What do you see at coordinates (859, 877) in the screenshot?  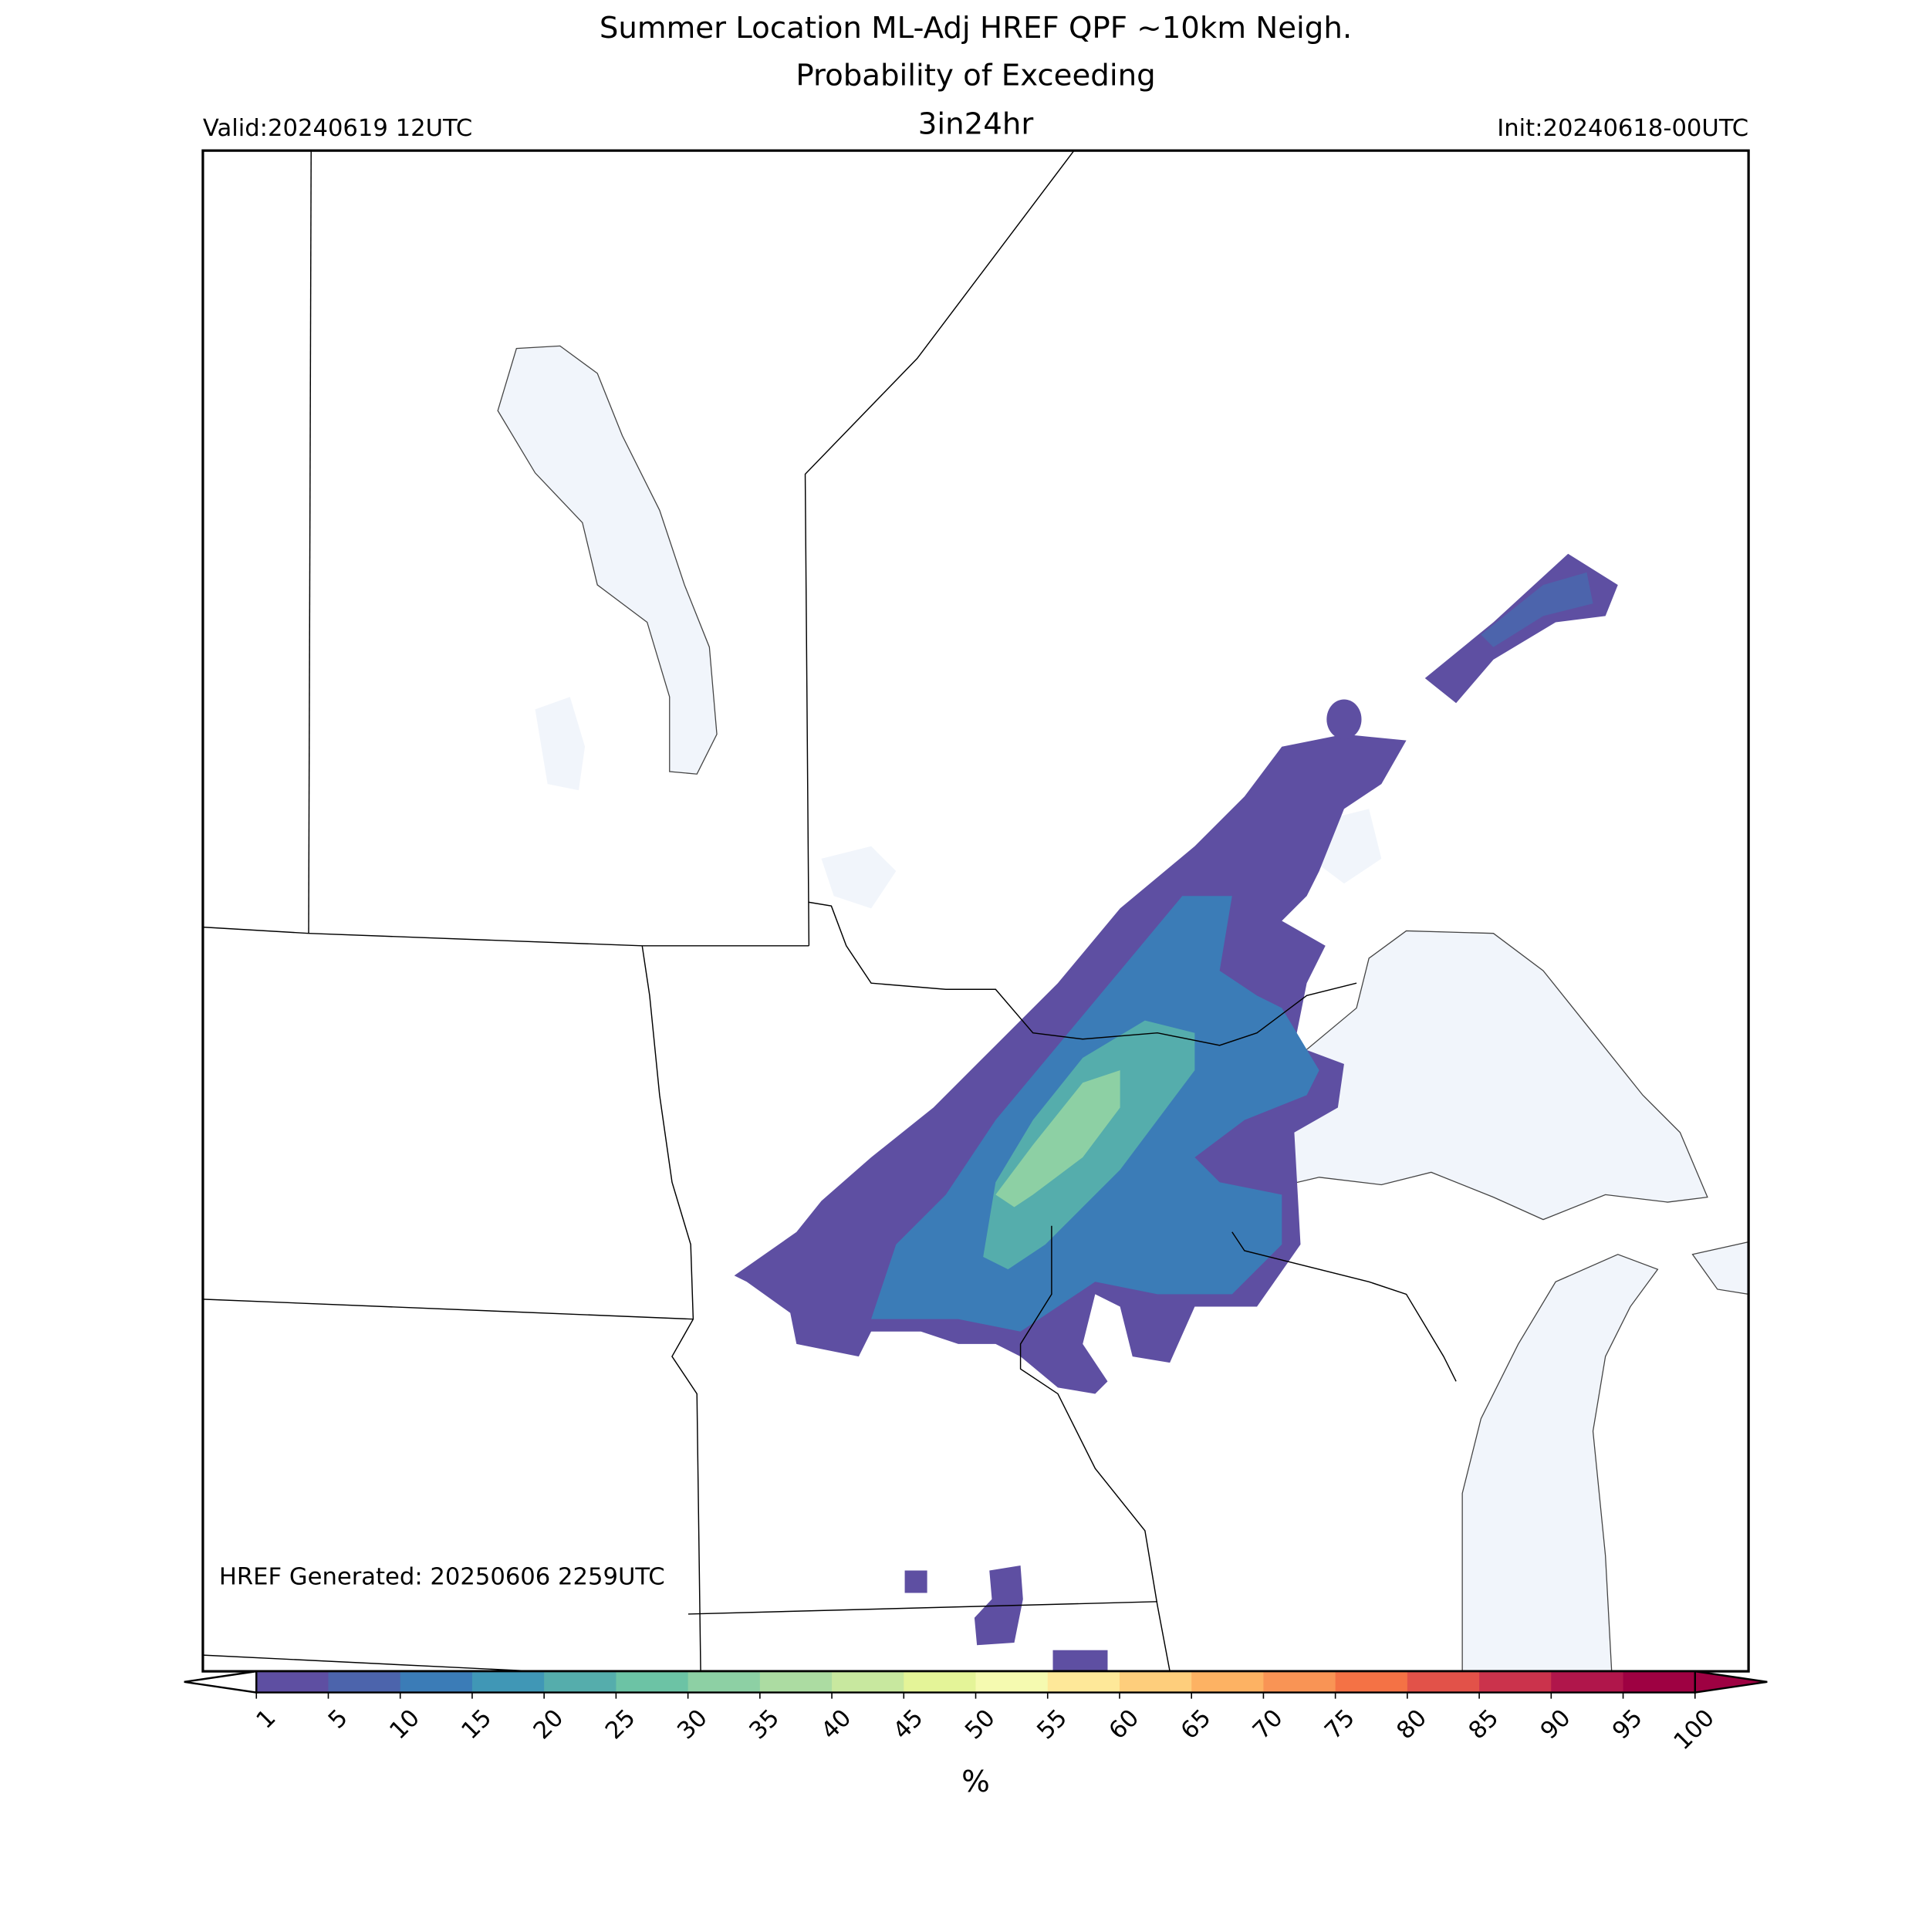 I see `lake-of-the-woods` at bounding box center [859, 877].